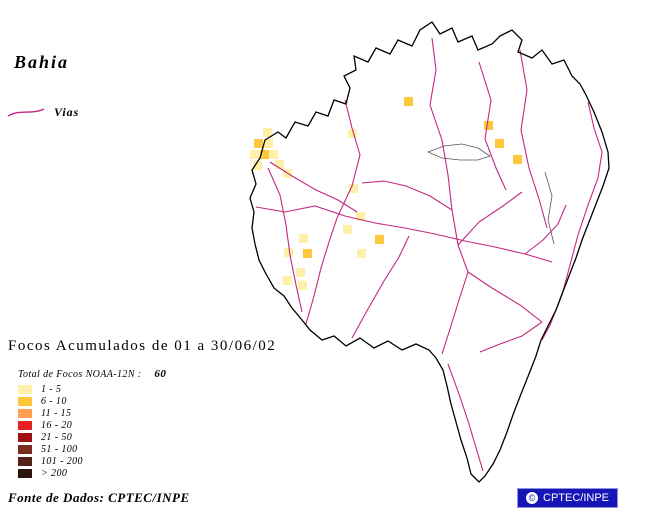 The image size is (648, 518). What do you see at coordinates (59, 449) in the screenshot?
I see `legend-range-label: 51 - 100` at bounding box center [59, 449].